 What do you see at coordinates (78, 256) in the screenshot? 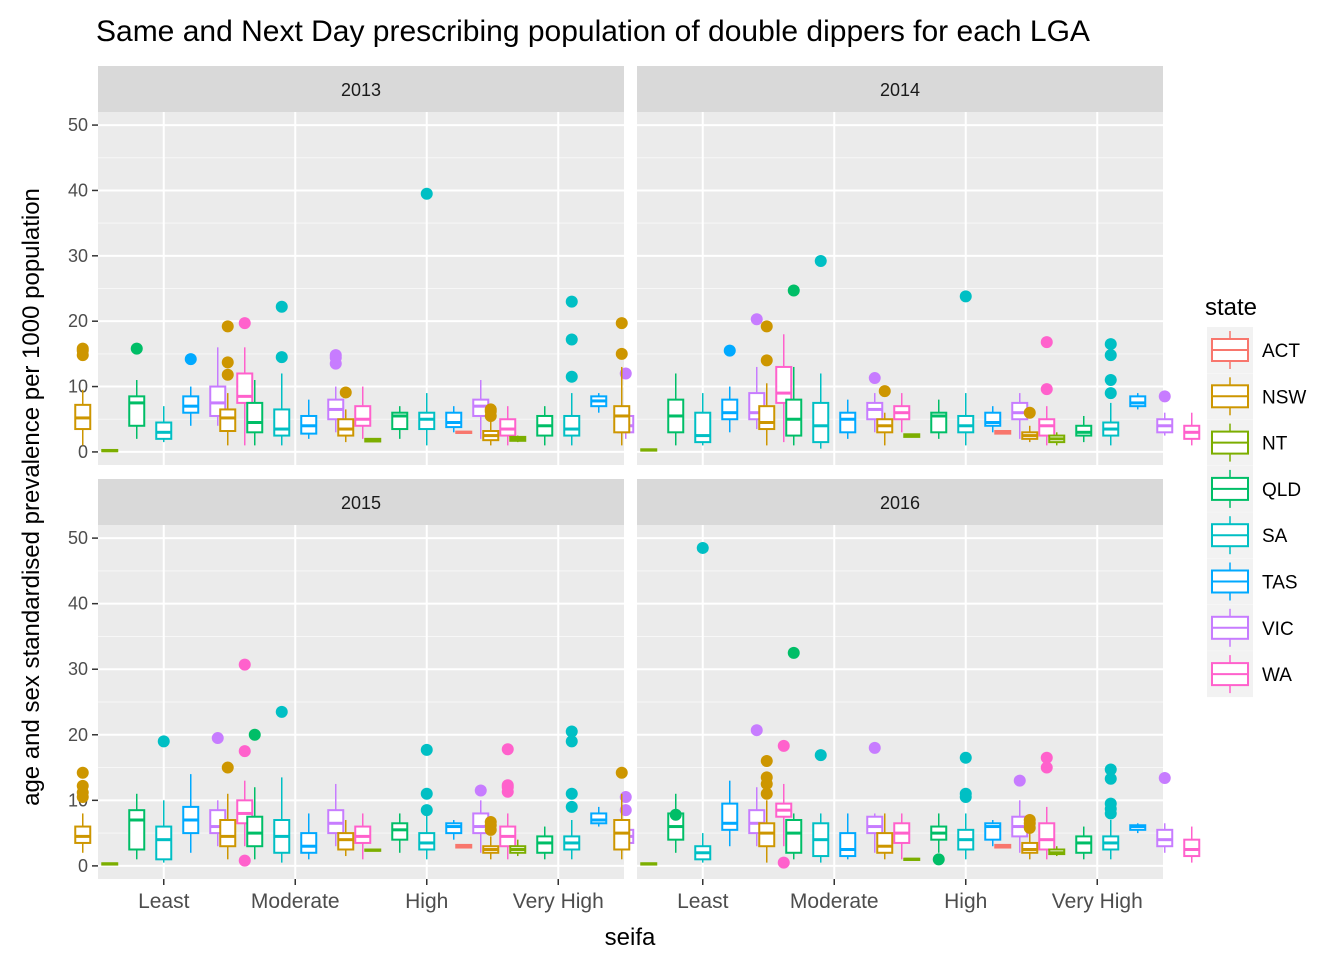
I see `y-tick-label: 30` at bounding box center [78, 256].